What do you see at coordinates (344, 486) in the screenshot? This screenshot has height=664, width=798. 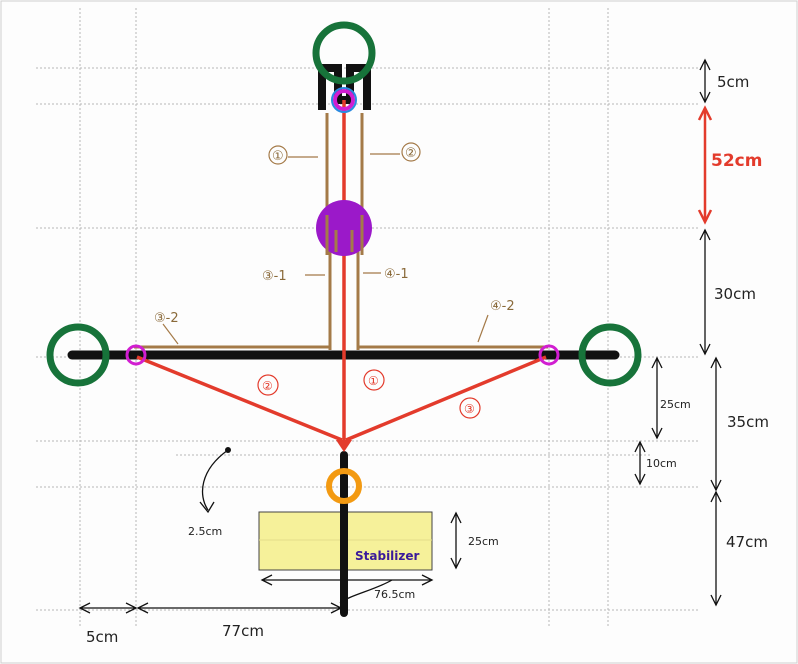 I see `hub` at bounding box center [344, 486].